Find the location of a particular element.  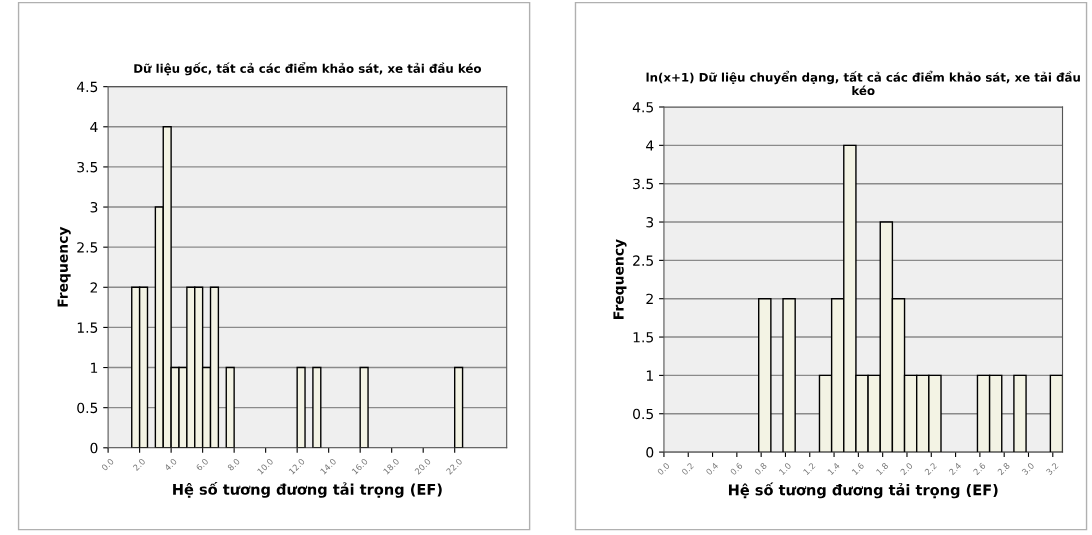

x-tick-label: 1.0 is located at coordinates (785, 469).